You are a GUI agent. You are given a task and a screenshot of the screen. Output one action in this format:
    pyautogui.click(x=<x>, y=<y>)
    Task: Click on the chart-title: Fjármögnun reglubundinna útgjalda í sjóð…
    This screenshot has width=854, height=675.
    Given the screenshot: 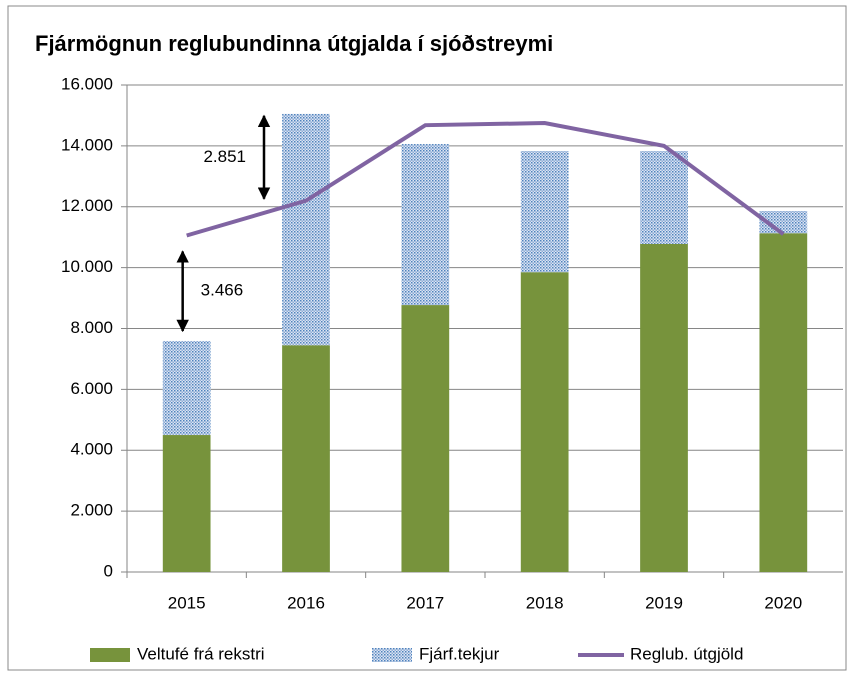 What is the action you would take?
    pyautogui.click(x=294, y=43)
    